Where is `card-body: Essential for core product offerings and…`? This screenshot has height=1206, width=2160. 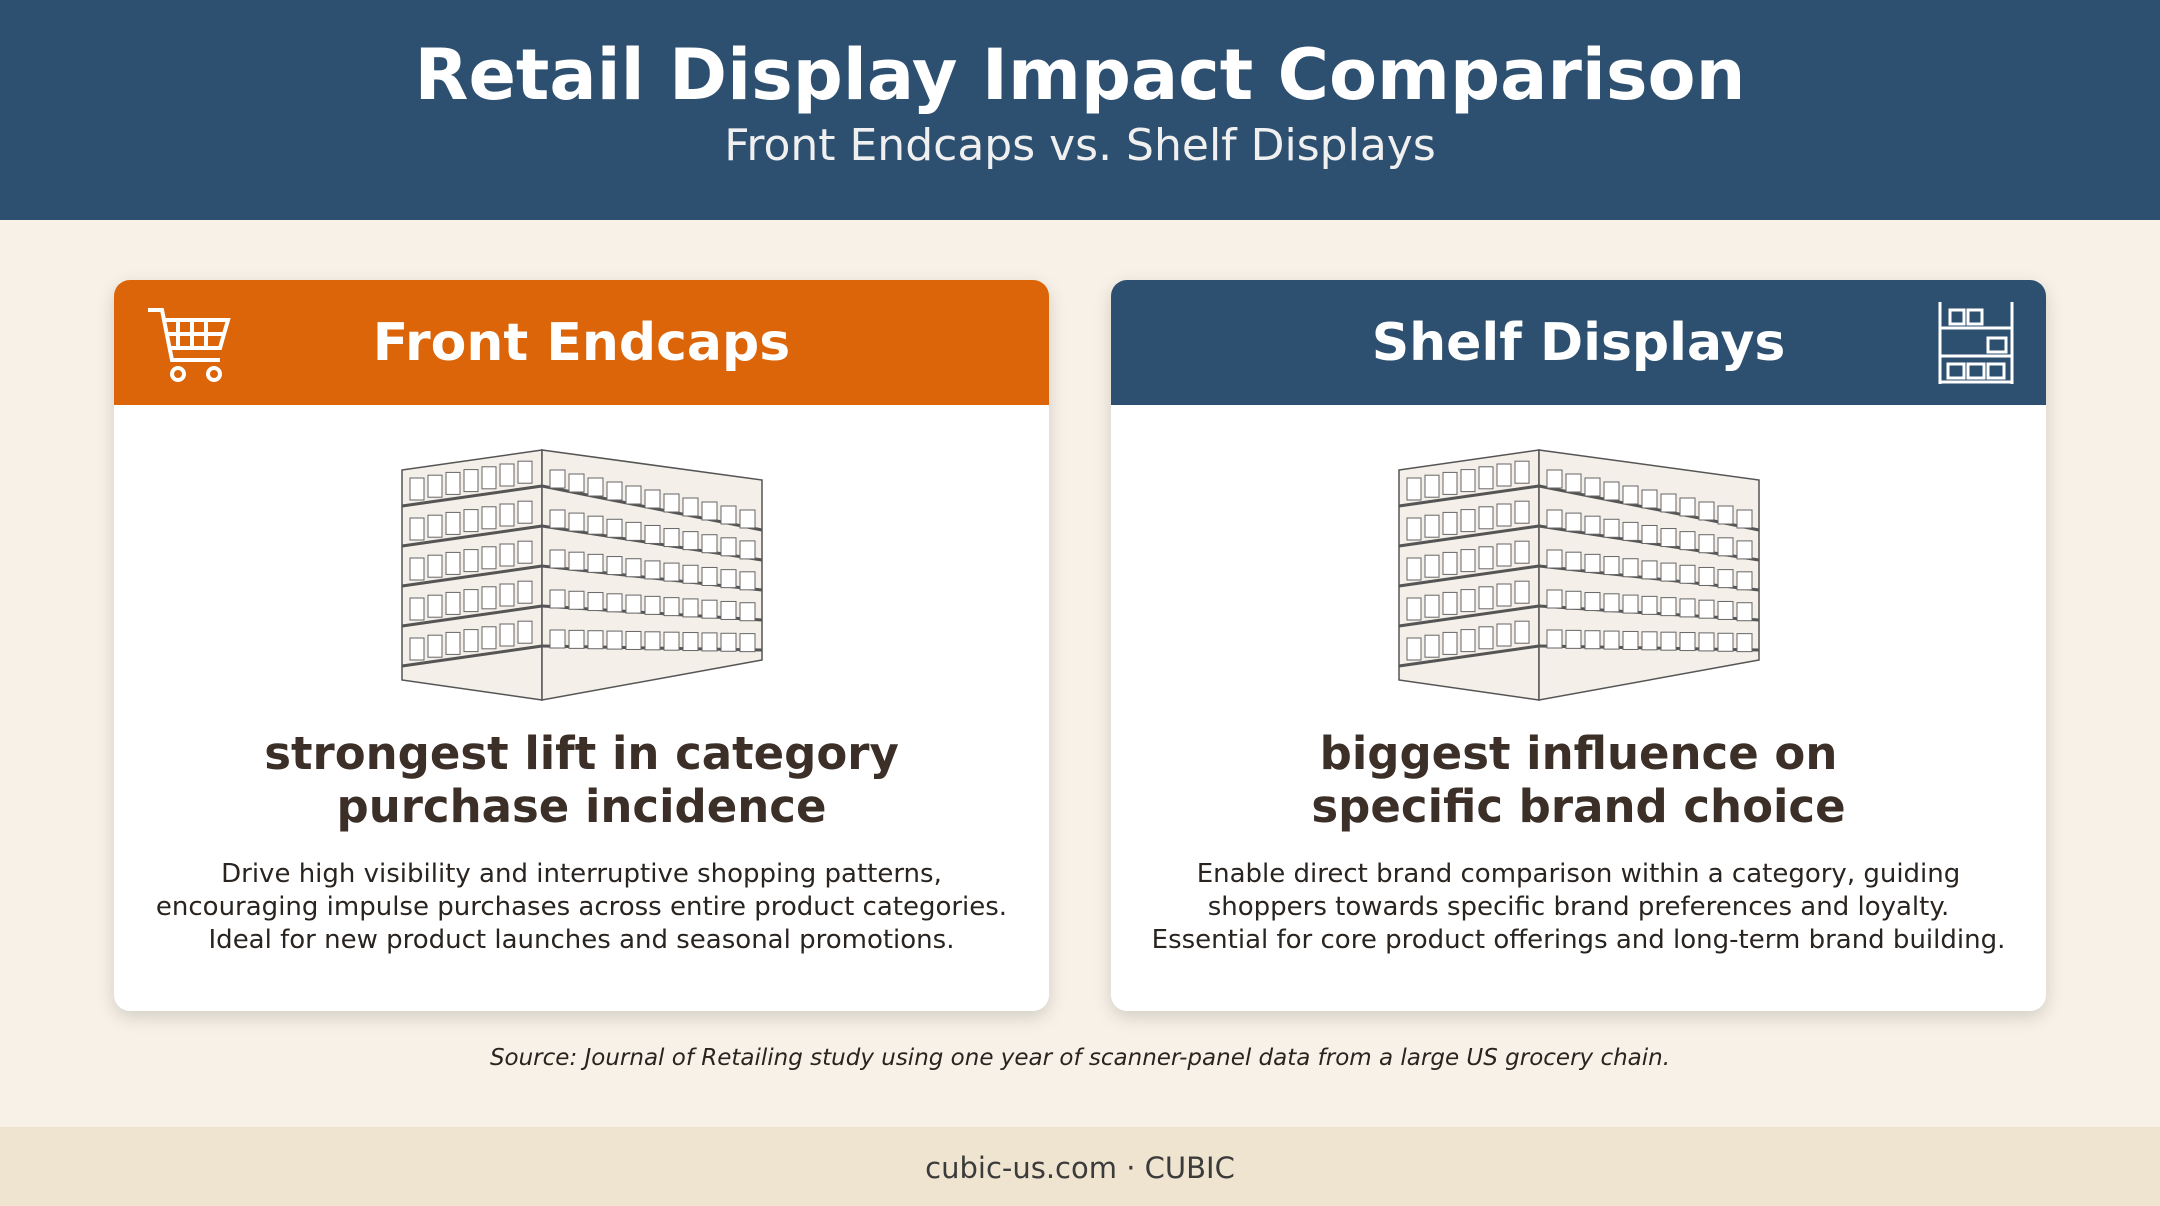
card-body: Essential for core product offerings and… is located at coordinates (1578, 940).